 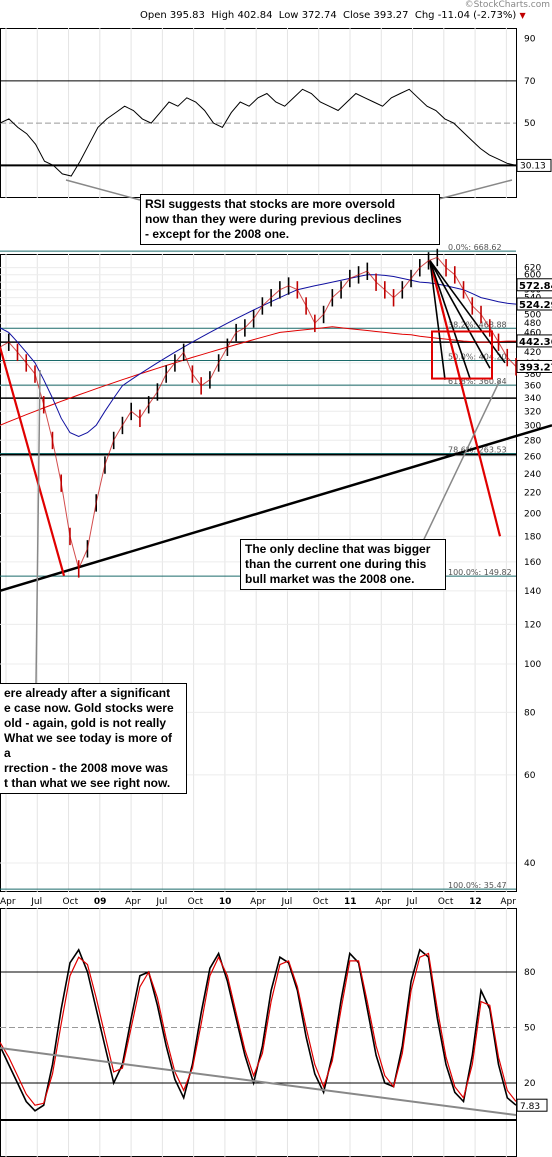 What do you see at coordinates (187, 15) in the screenshot?
I see `open-value: 395.83` at bounding box center [187, 15].